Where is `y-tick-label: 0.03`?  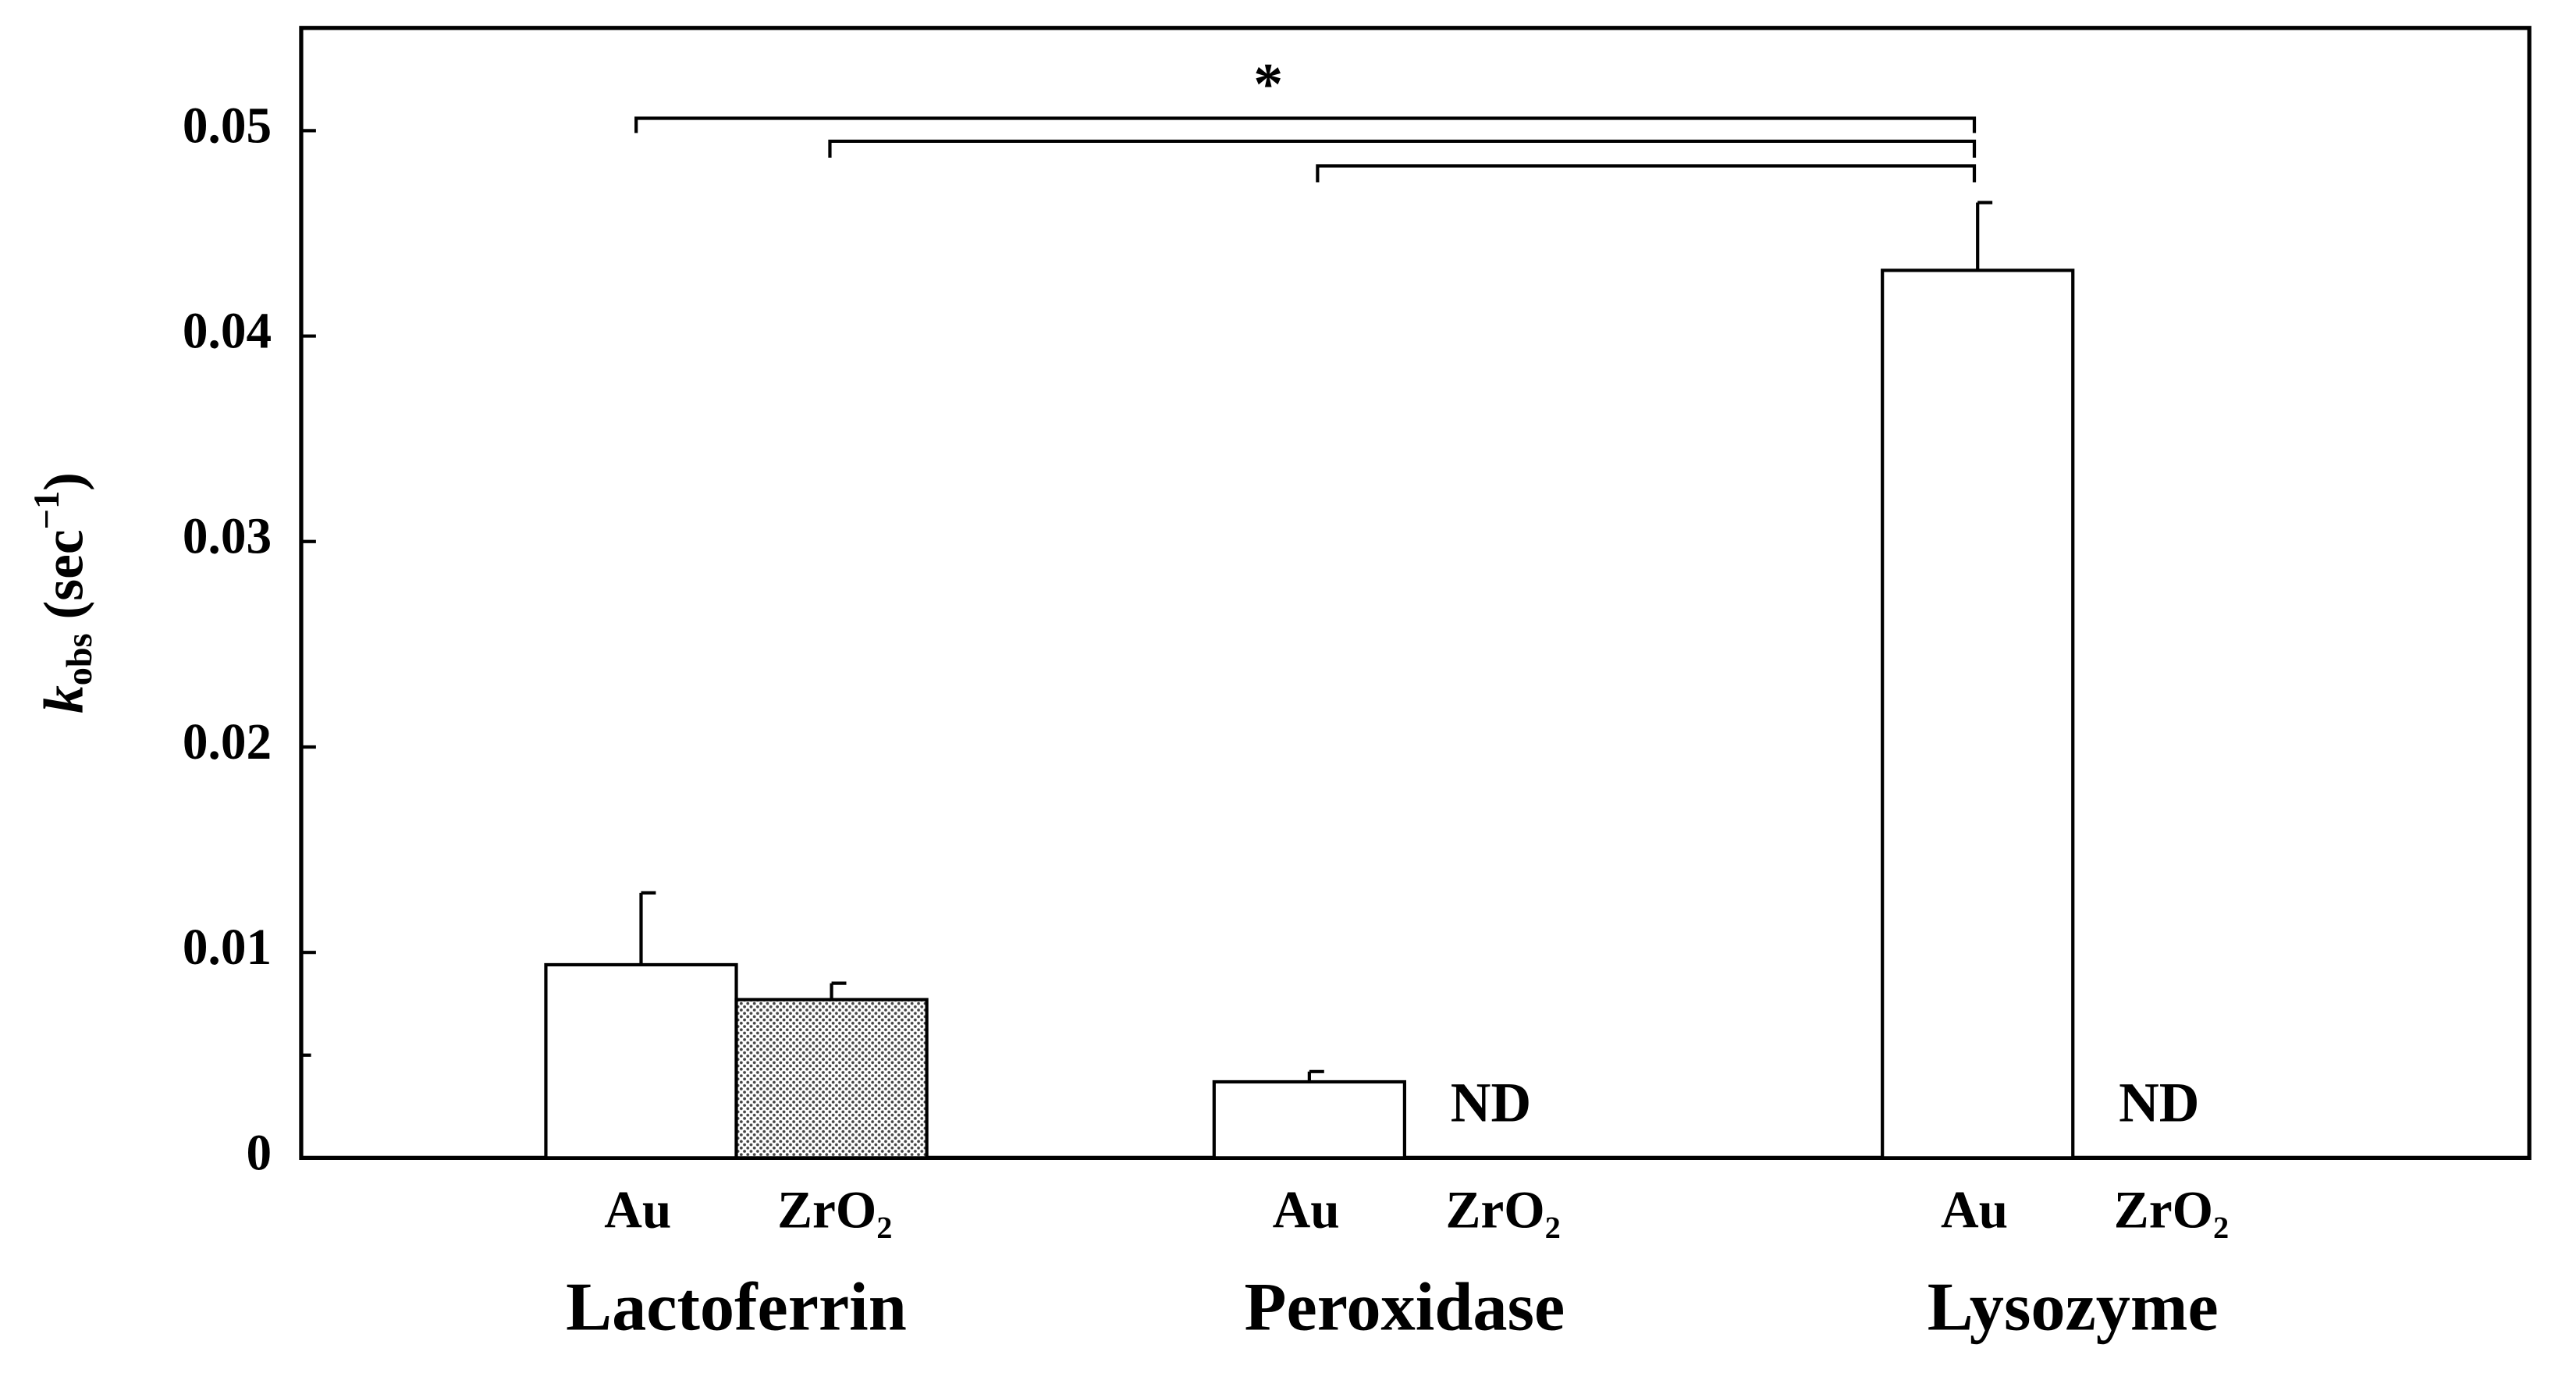
y-tick-label: 0.03 is located at coordinates (228, 537).